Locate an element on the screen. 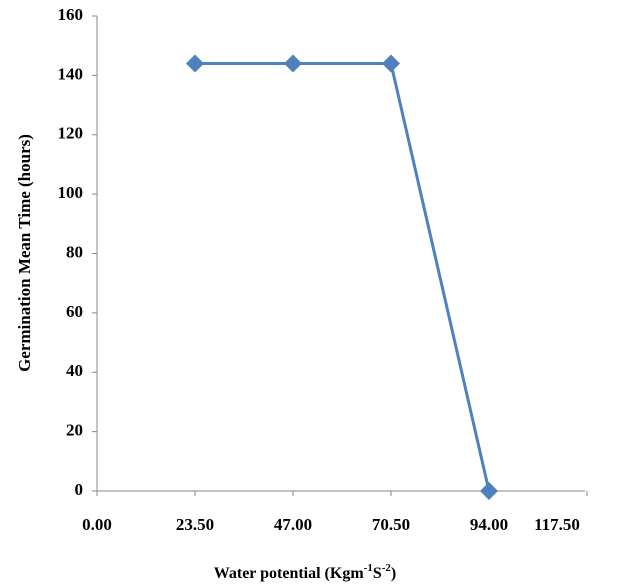  x-tick-label: 117.50 is located at coordinates (557, 524).